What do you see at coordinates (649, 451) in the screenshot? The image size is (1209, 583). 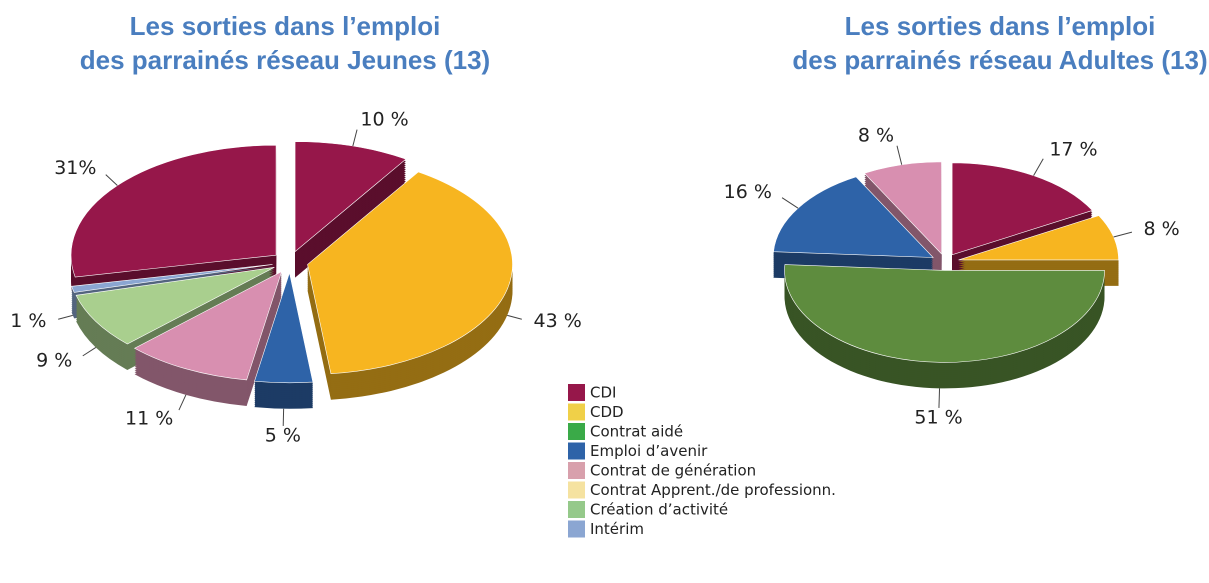 I see `legend-label: Emploi d’avenir` at bounding box center [649, 451].